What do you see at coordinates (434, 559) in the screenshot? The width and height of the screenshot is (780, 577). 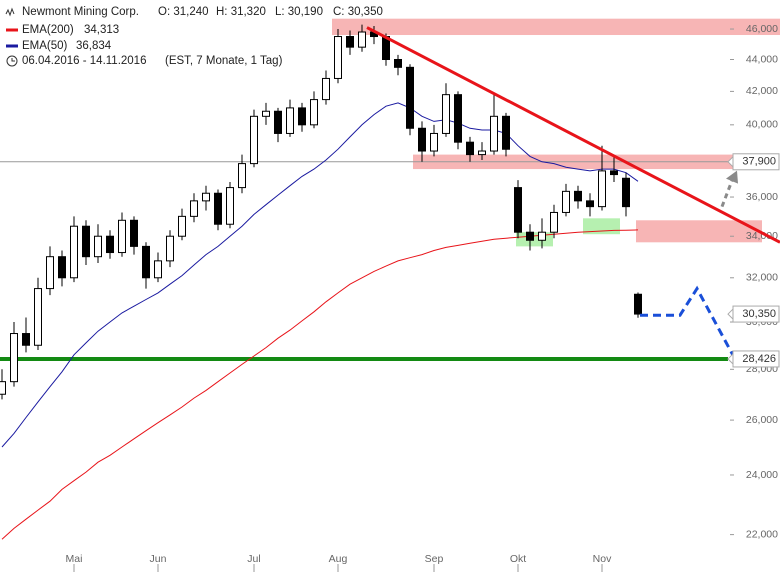 I see `x-tick-label: Sep` at bounding box center [434, 559].